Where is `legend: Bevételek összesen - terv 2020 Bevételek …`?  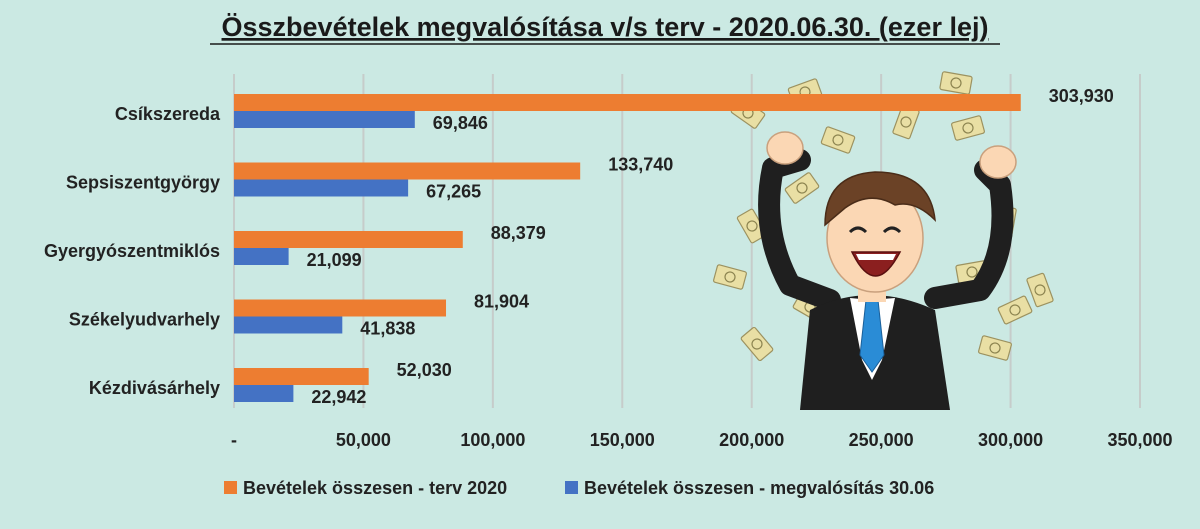
legend: Bevételek összesen - terv 2020 Bevételek … is located at coordinates (579, 488).